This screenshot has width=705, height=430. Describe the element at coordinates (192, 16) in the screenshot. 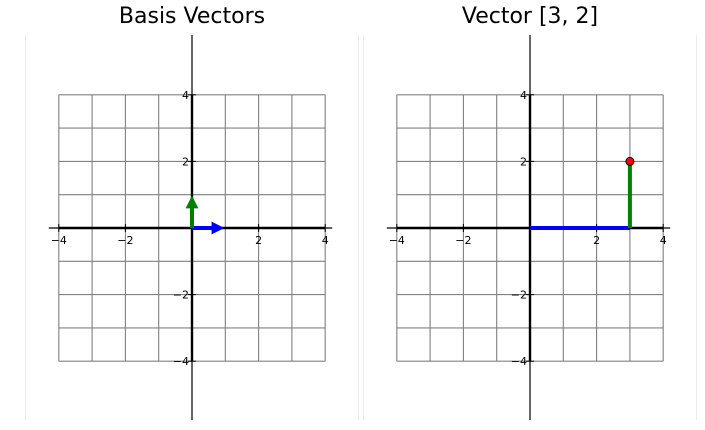

I see `chart-title: Basis Vectors` at that location.